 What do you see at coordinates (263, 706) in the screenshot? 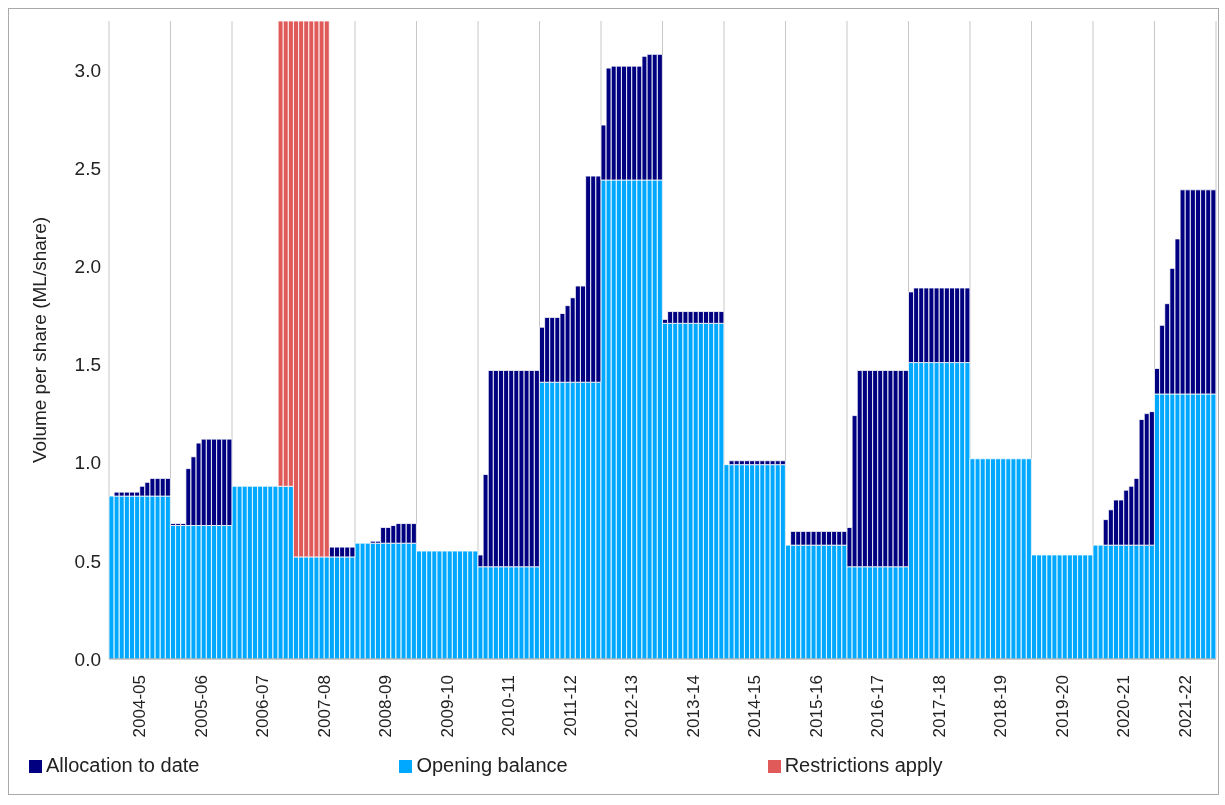
I see `x-tick-label: 2006-07` at bounding box center [263, 706].